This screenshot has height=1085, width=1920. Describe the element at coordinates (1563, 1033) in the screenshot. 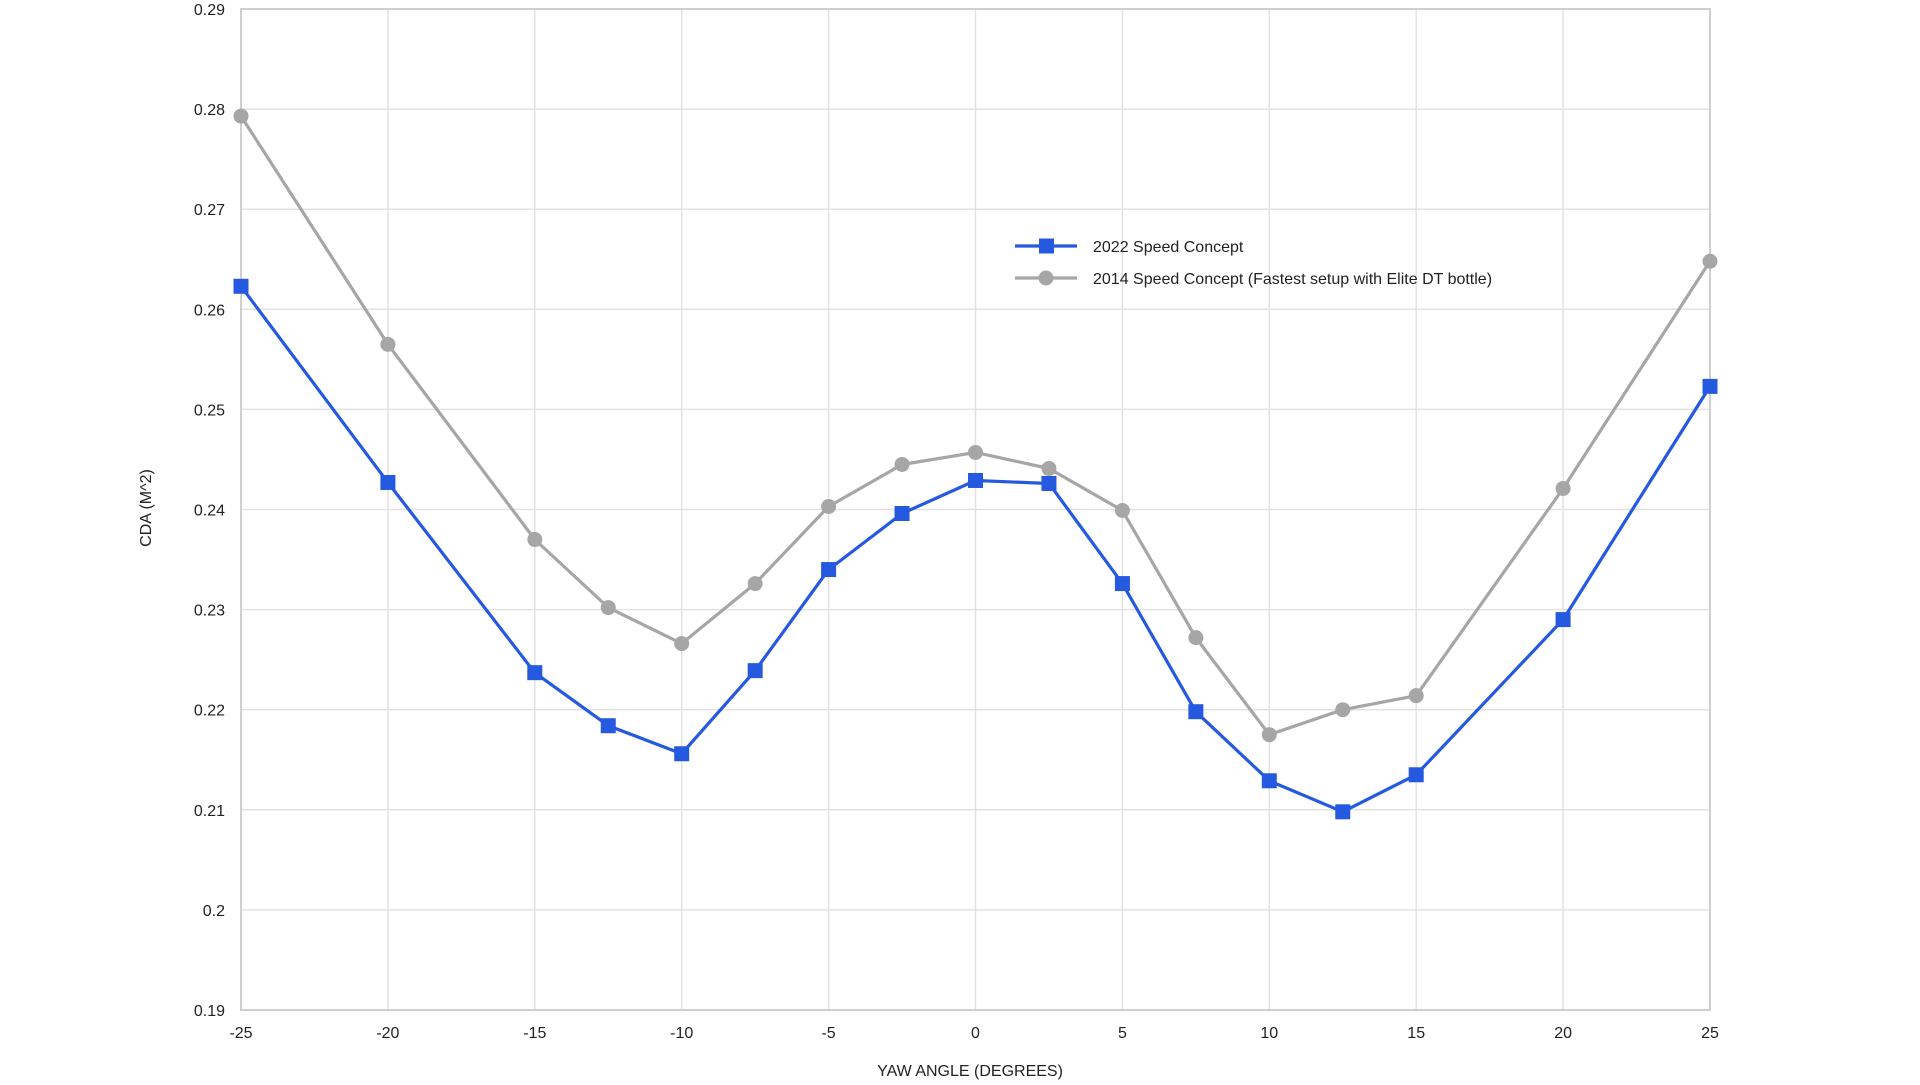

I see `x-tick-label: 20` at that location.